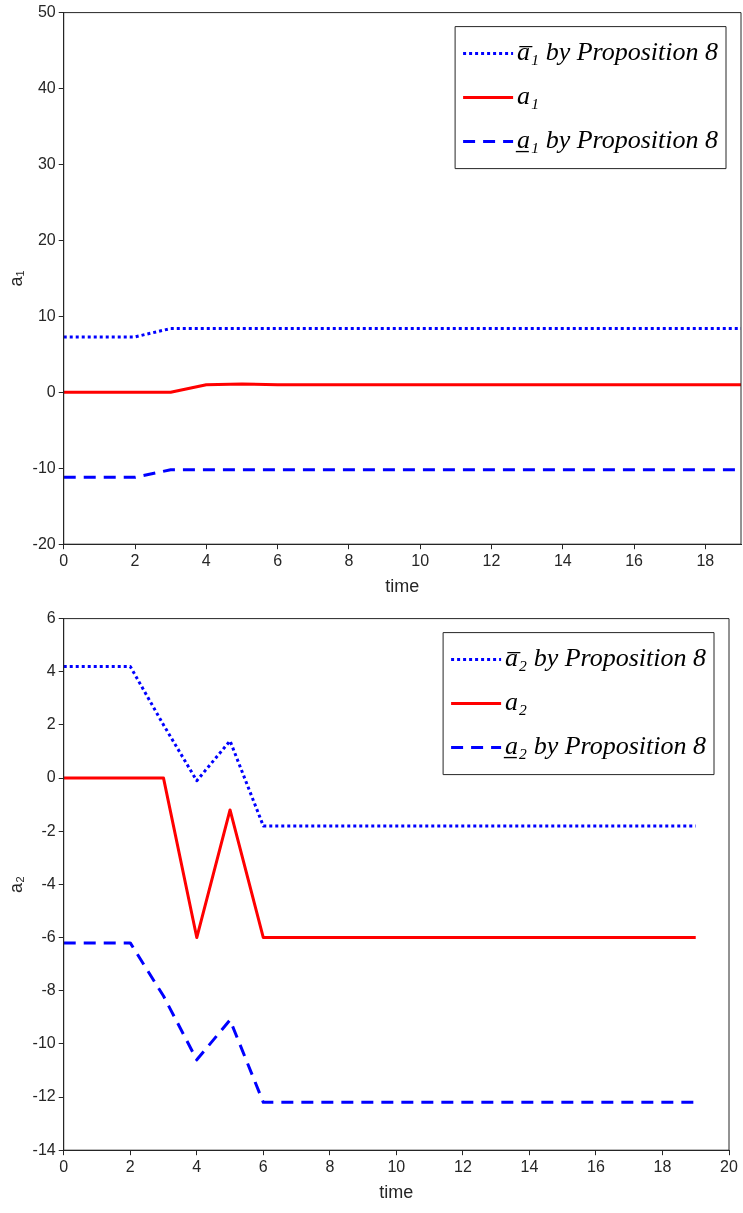 The image size is (743, 1213). Describe the element at coordinates (46, 12) in the screenshot. I see `y-tick-label: 50` at that location.